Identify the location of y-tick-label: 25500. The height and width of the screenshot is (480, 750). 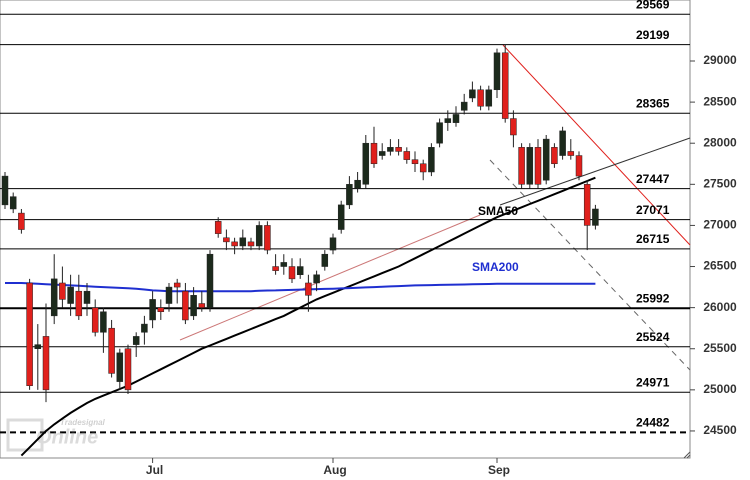
(720, 348).